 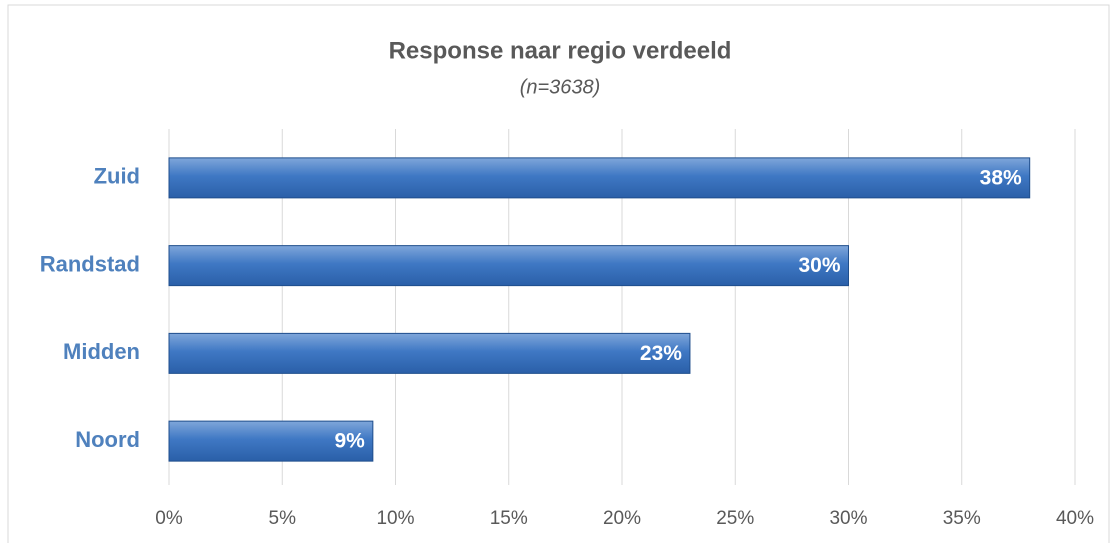 What do you see at coordinates (735, 518) in the screenshot?
I see `x-tick-label: 25%` at bounding box center [735, 518].